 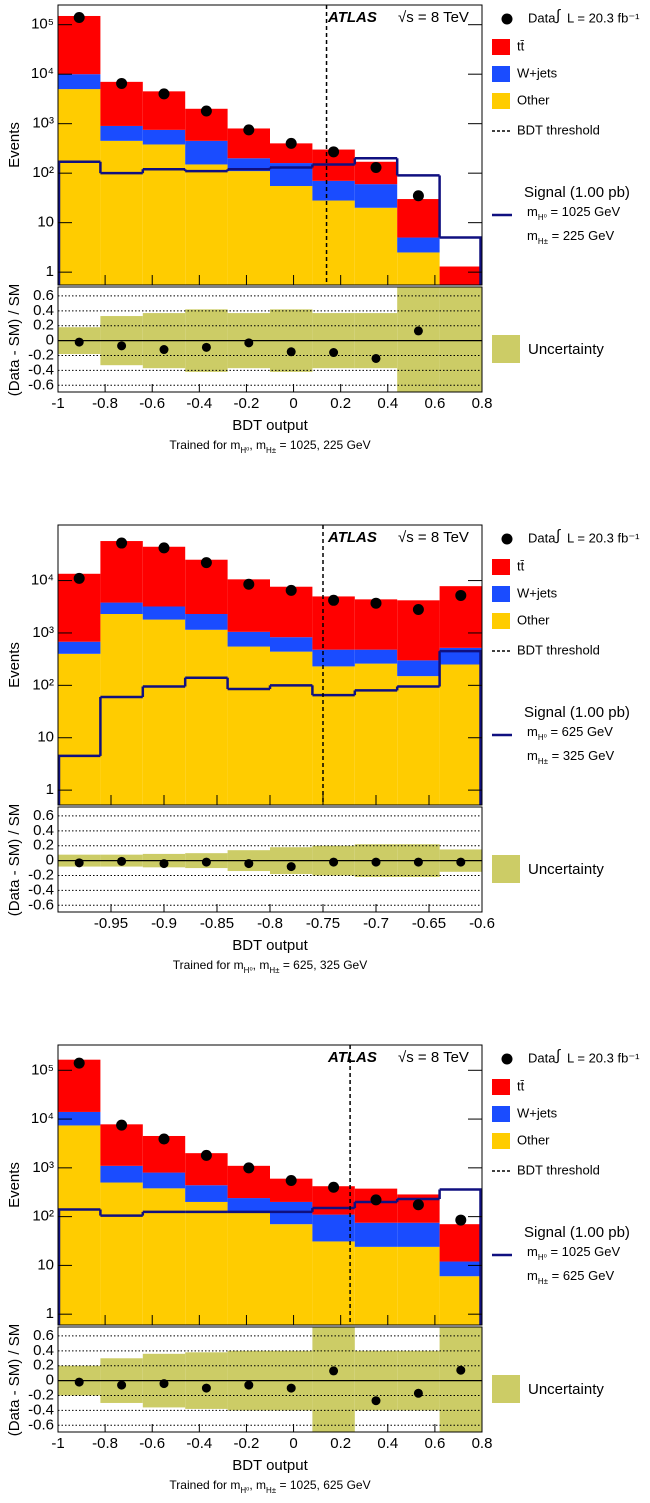 I want to click on x-tick-label: -0.8, so click(x=105, y=403).